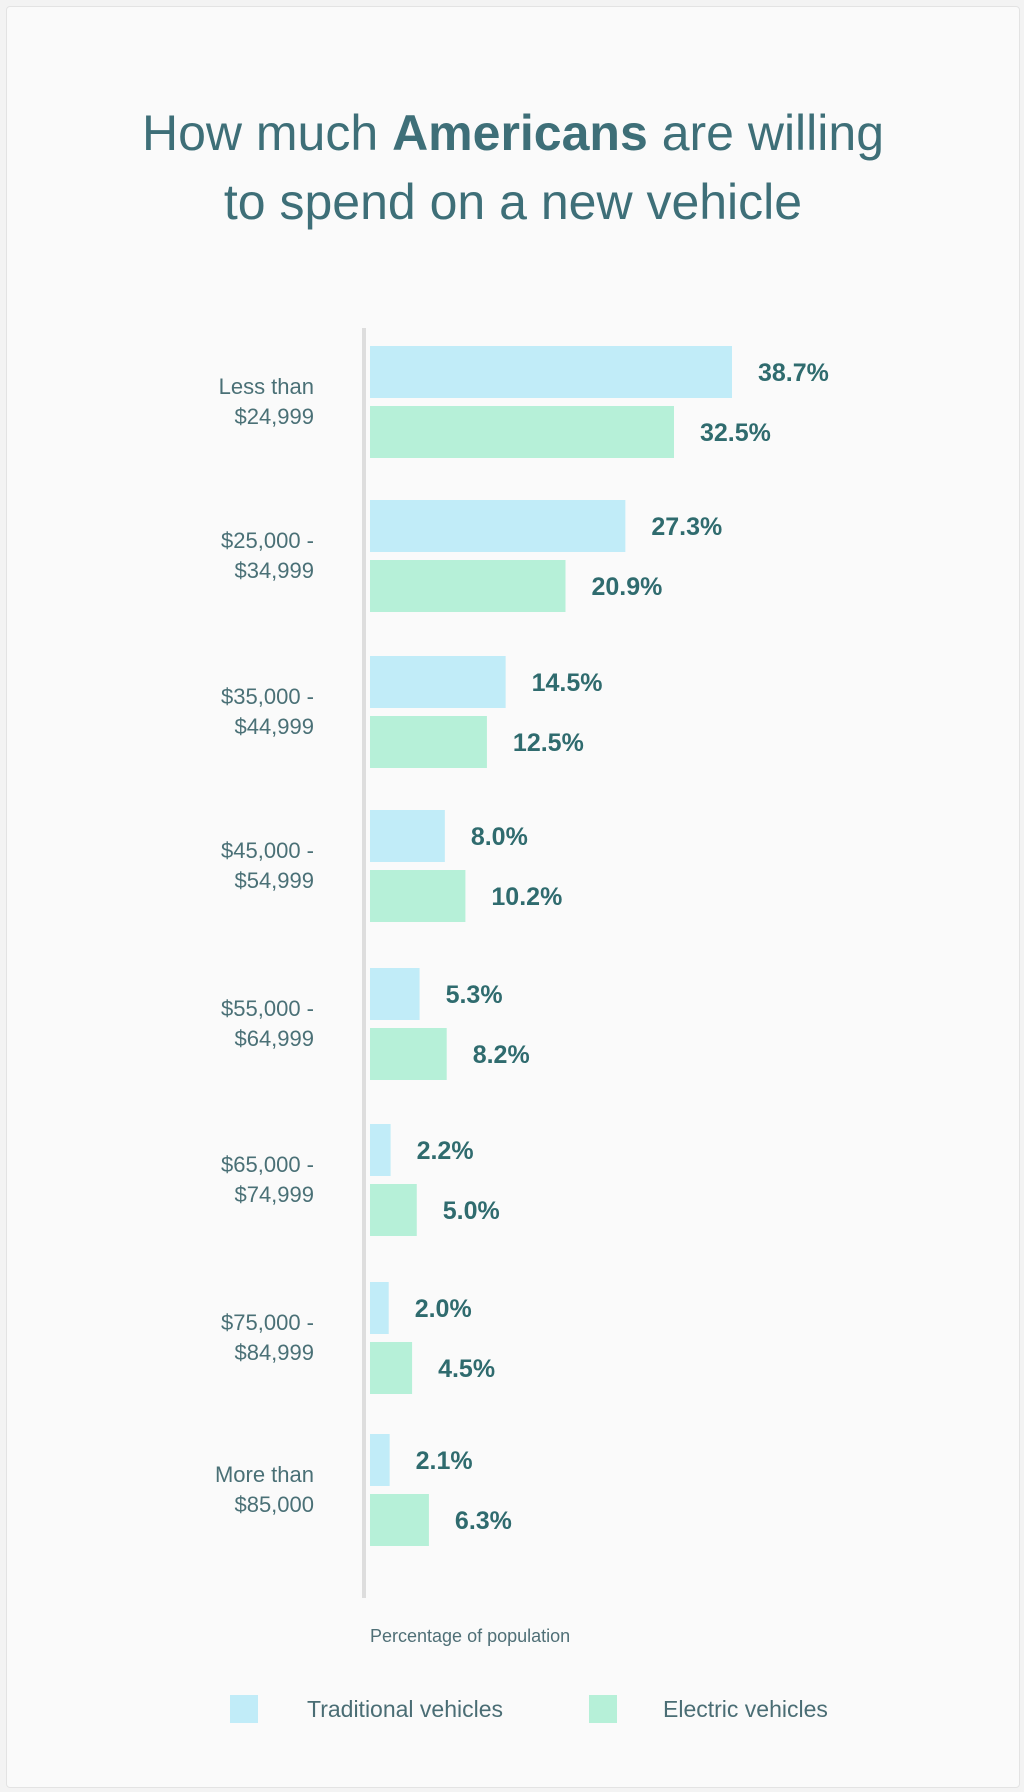  What do you see at coordinates (773, 133) in the screenshot?
I see `title-line1-post: are willing` at bounding box center [773, 133].